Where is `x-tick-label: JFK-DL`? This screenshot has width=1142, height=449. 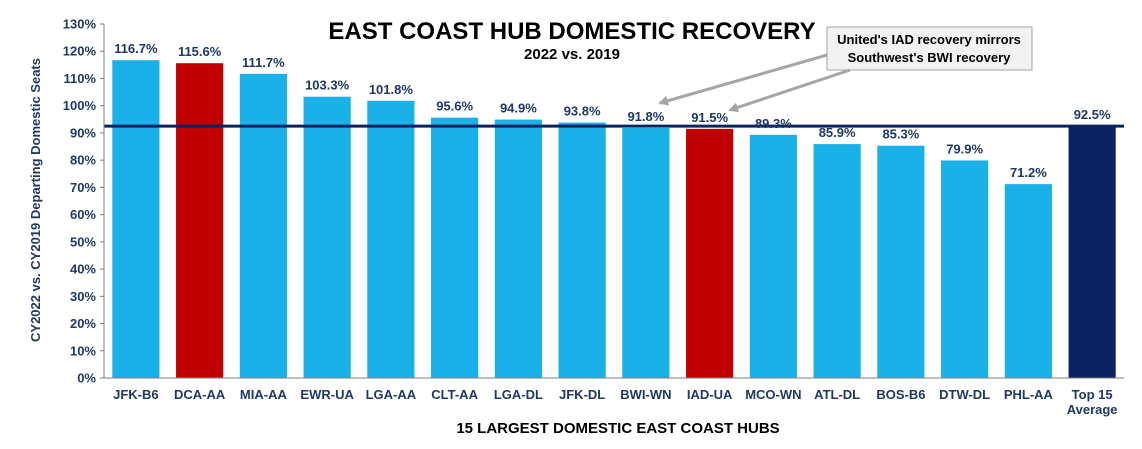
x-tick-label: JFK-DL is located at coordinates (582, 394).